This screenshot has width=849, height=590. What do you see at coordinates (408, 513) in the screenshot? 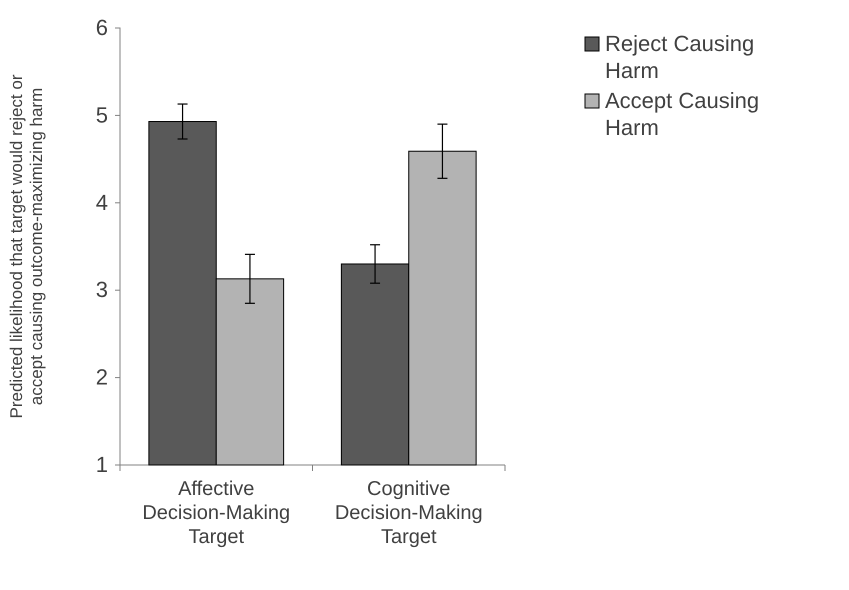
I see `x-tick-label: Cognitive Decision-Making Target` at bounding box center [408, 513].